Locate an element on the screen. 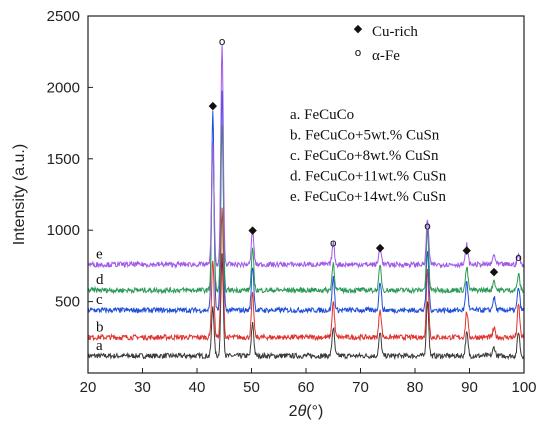  curve-label-c: c is located at coordinates (99, 300).